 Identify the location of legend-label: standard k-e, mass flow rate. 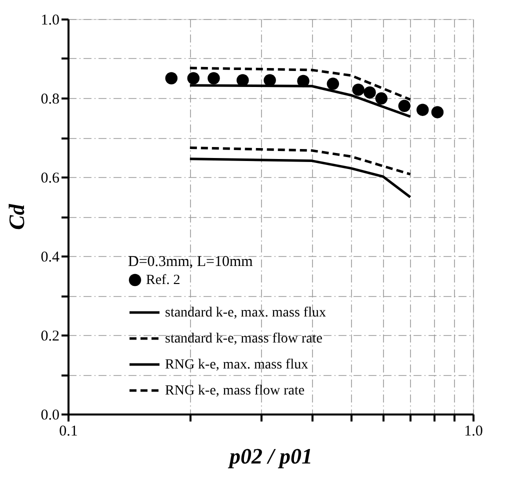
(243, 339).